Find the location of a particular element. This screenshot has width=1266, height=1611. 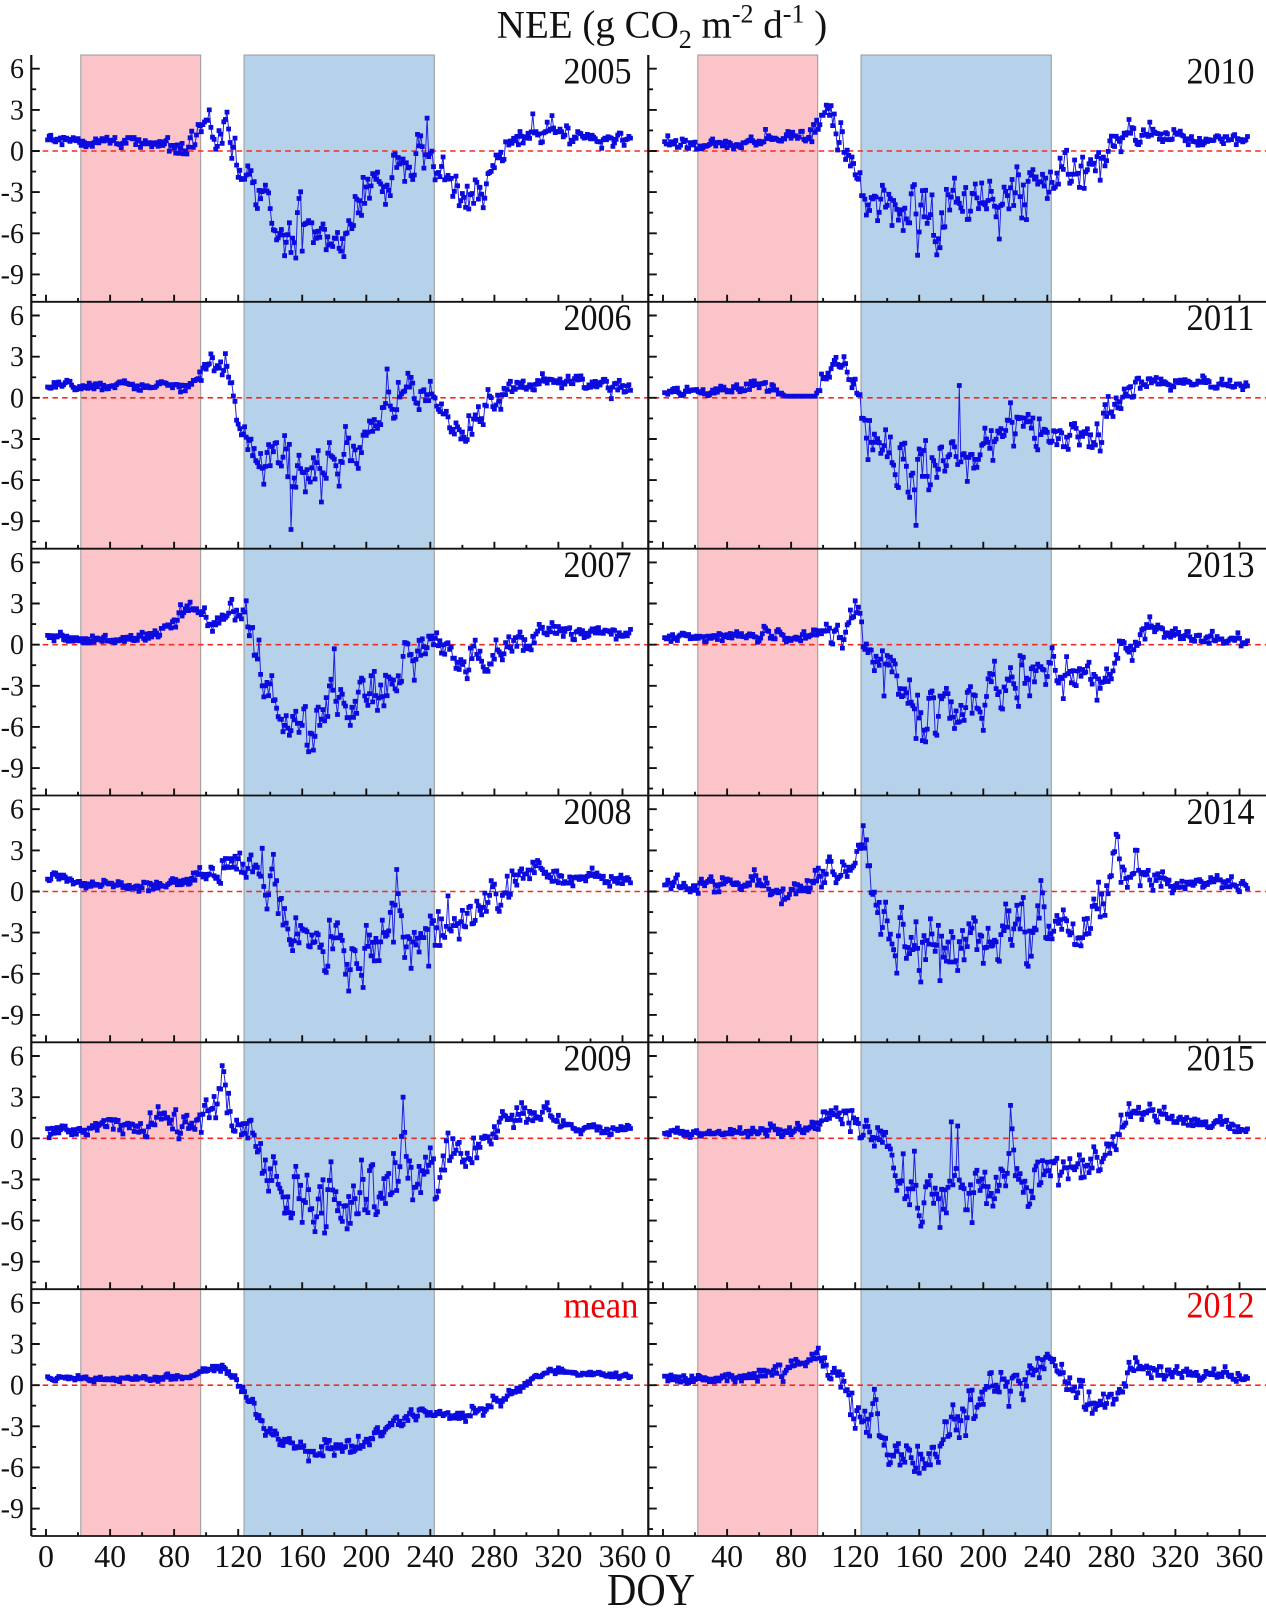

svg-text: 2015 is located at coordinates (1221, 1059).